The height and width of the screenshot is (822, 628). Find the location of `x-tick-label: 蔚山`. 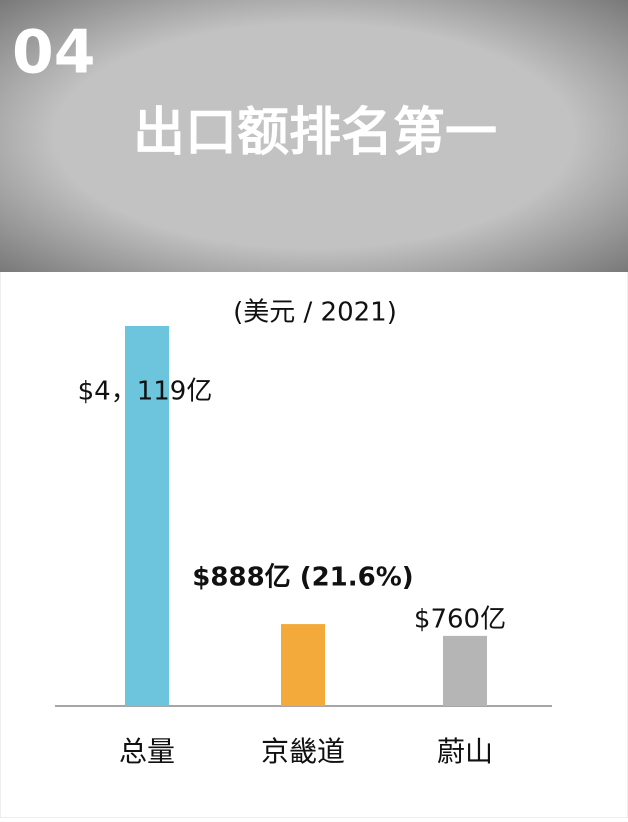

x-tick-label: 蔚山 is located at coordinates (465, 751).